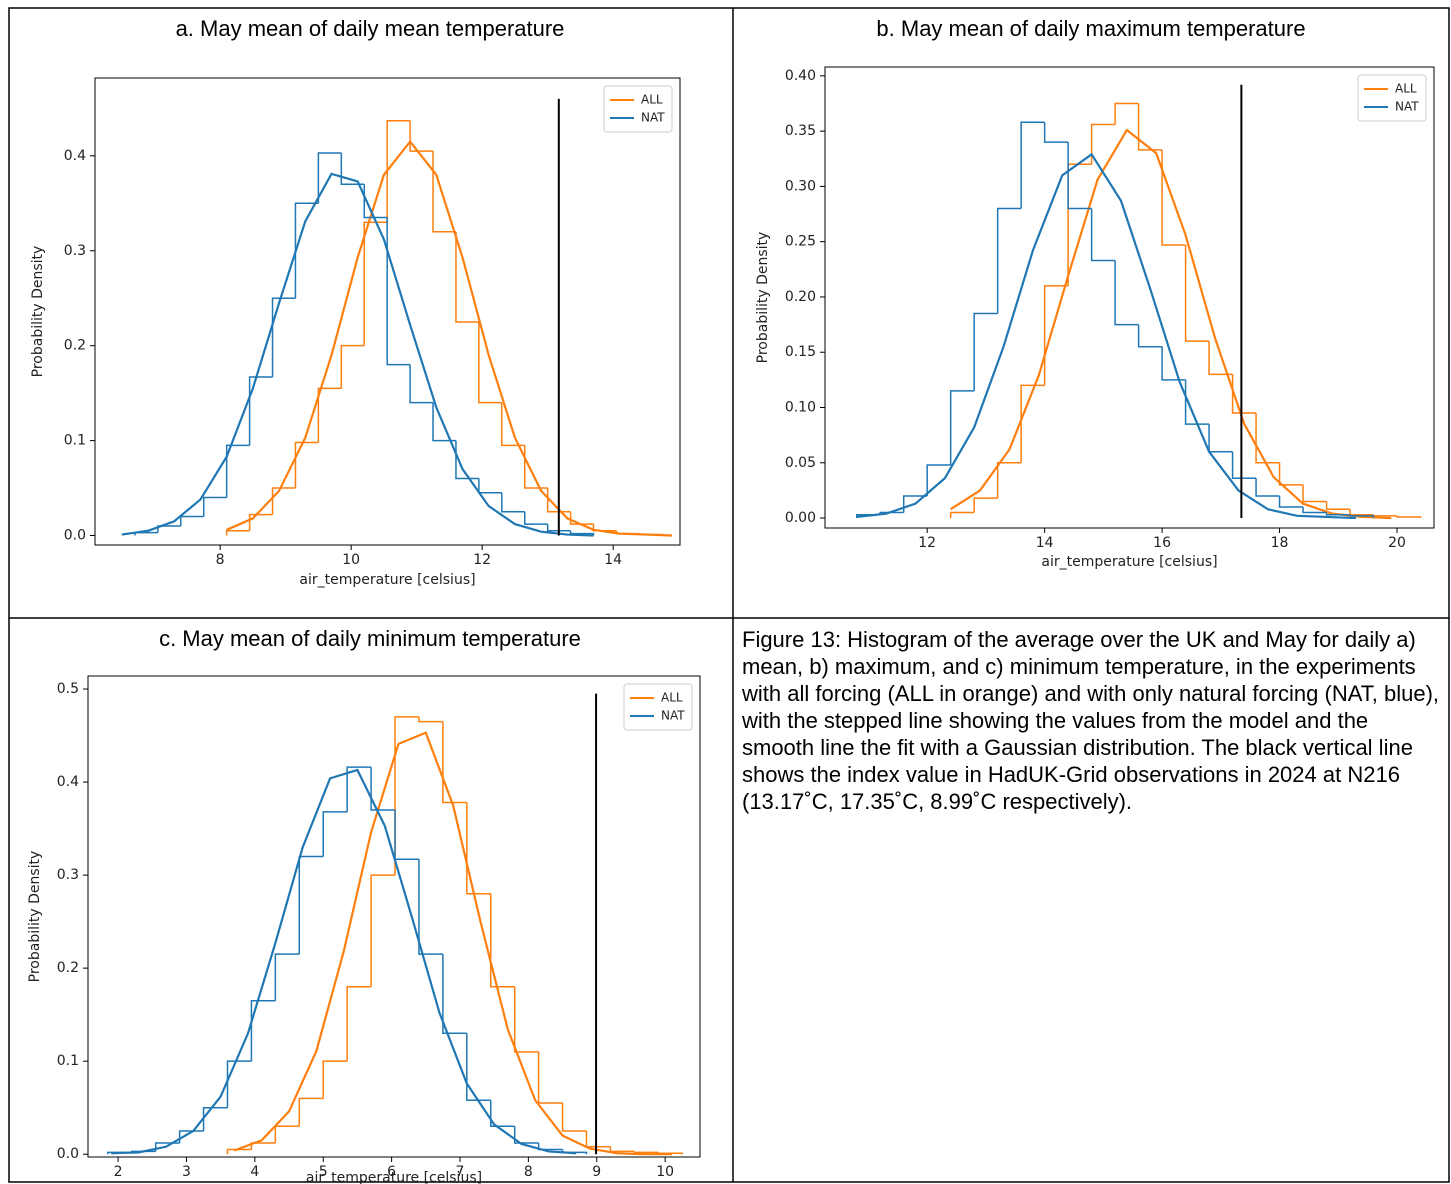 The image size is (1451, 1184). Describe the element at coordinates (800, 297) in the screenshot. I see `y-tick-label: 0.20` at that location.